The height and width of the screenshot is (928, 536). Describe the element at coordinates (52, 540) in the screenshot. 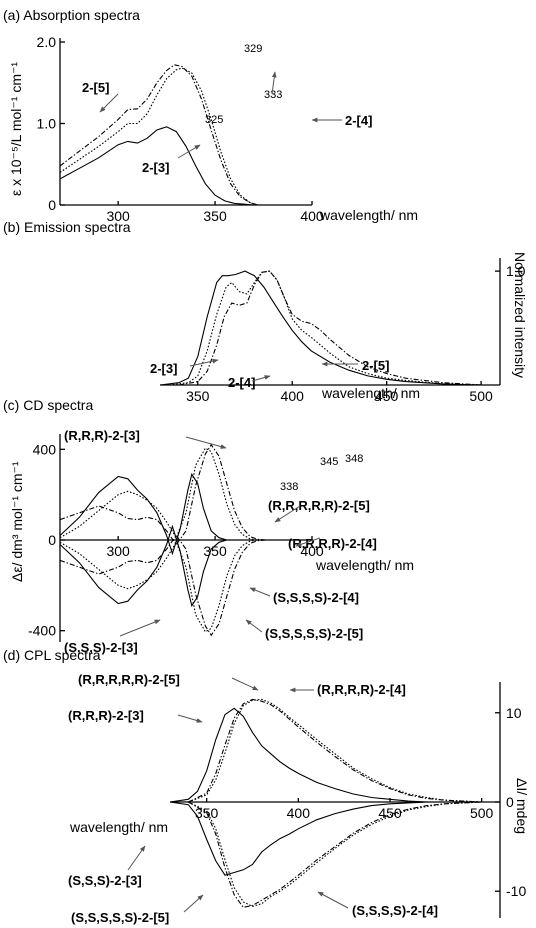

I see `panel-c-ytick-label: 0` at that location.